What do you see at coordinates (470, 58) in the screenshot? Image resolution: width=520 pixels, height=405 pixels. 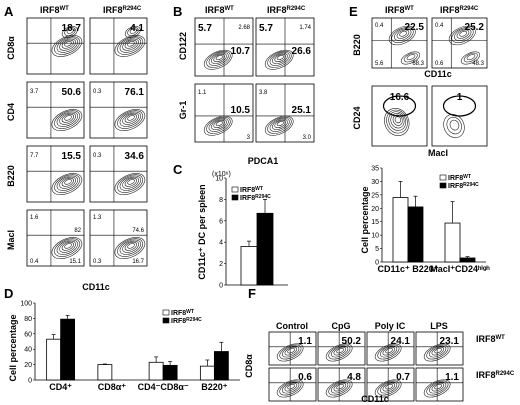 I see `e-top-contour2-mut` at bounding box center [470, 58].